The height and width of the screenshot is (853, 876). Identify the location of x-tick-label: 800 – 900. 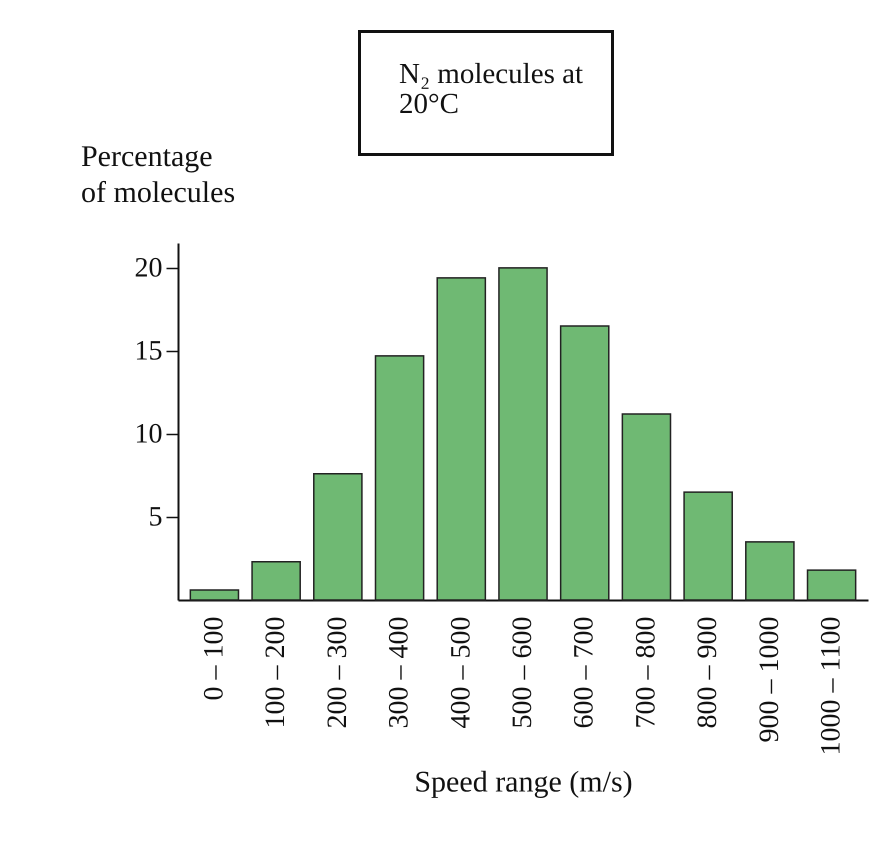
(708, 672).